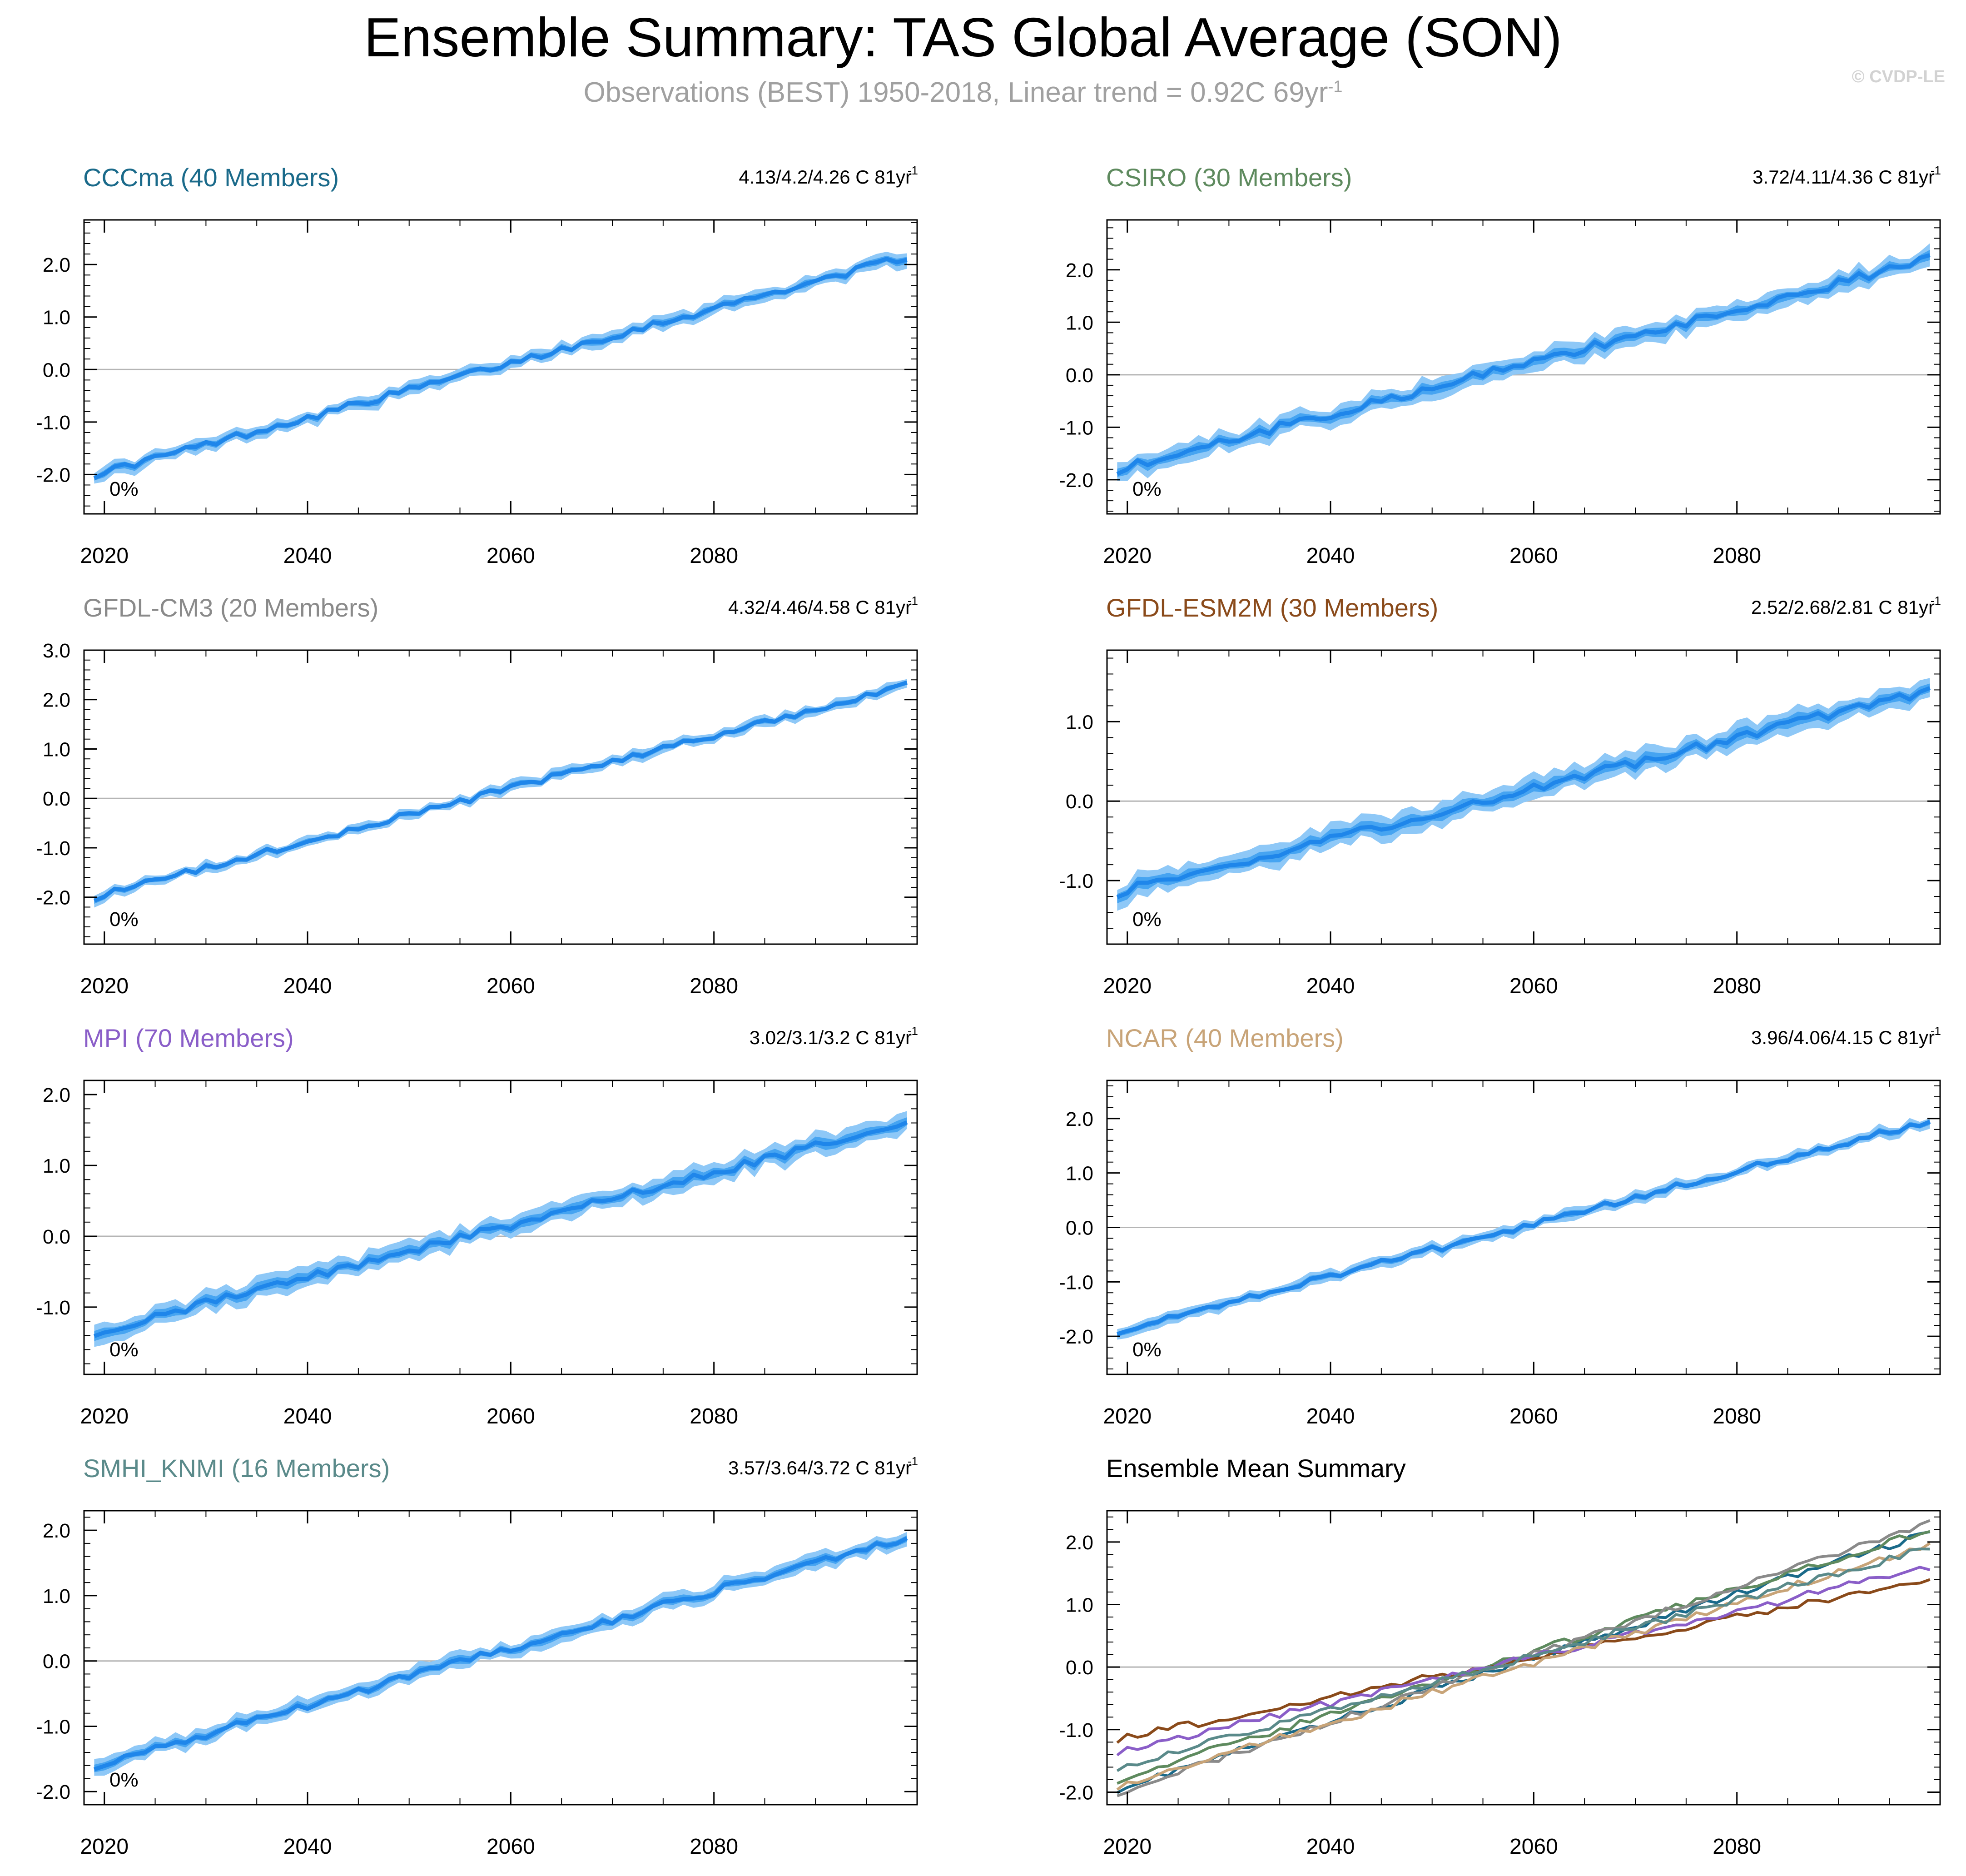 This screenshot has height=1876, width=1966. Describe the element at coordinates (1843, 607) in the screenshot. I see `trend-label: 2.52/2.68/2.81 C 81yr` at that location.